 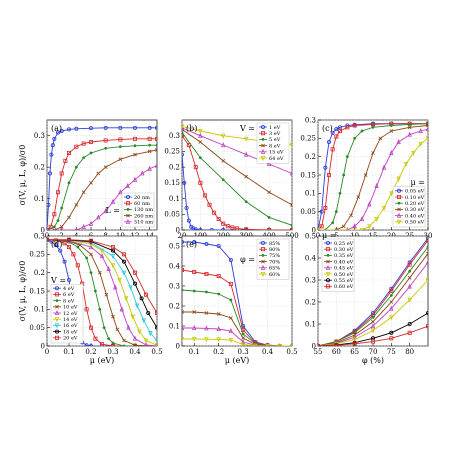 I want to click on legend-entry: 15 eV, so click(x=276, y=153).